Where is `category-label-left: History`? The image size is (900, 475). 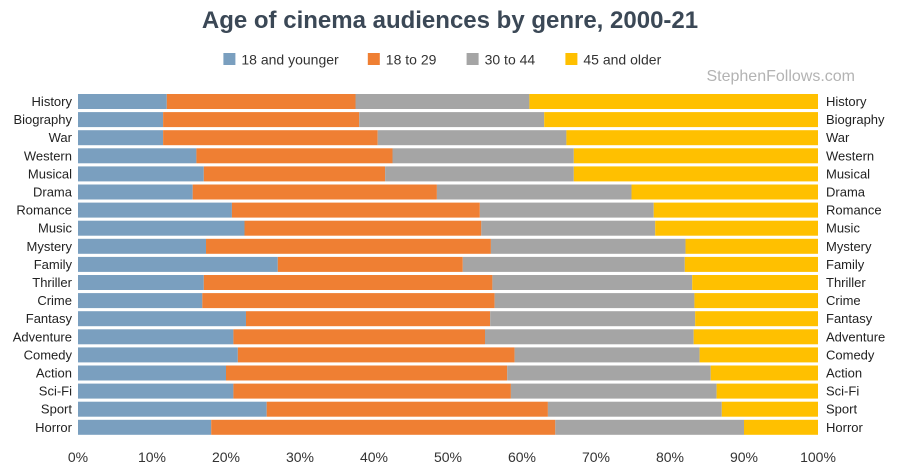 category-label-left: History is located at coordinates (52, 101).